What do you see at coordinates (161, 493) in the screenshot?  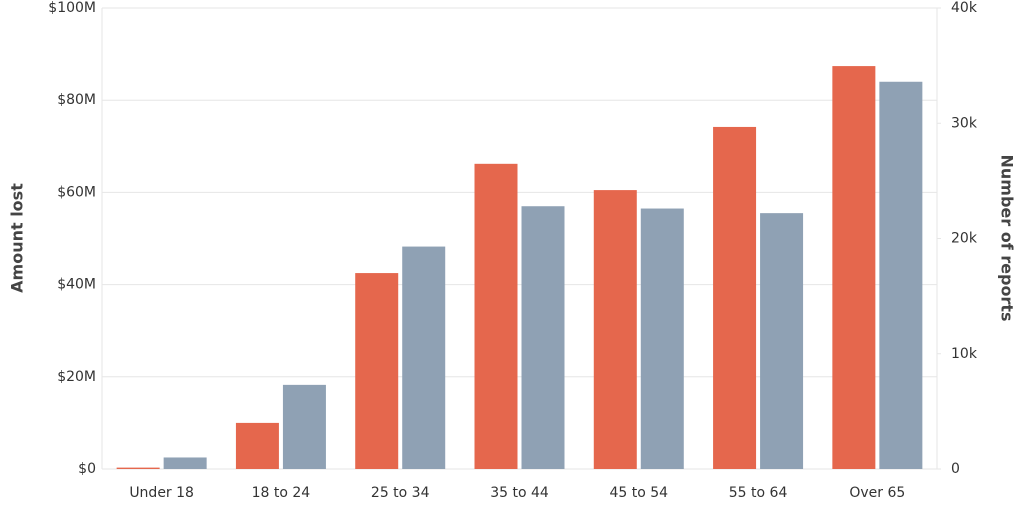 I see `x-tick-label: Under 18` at bounding box center [161, 493].